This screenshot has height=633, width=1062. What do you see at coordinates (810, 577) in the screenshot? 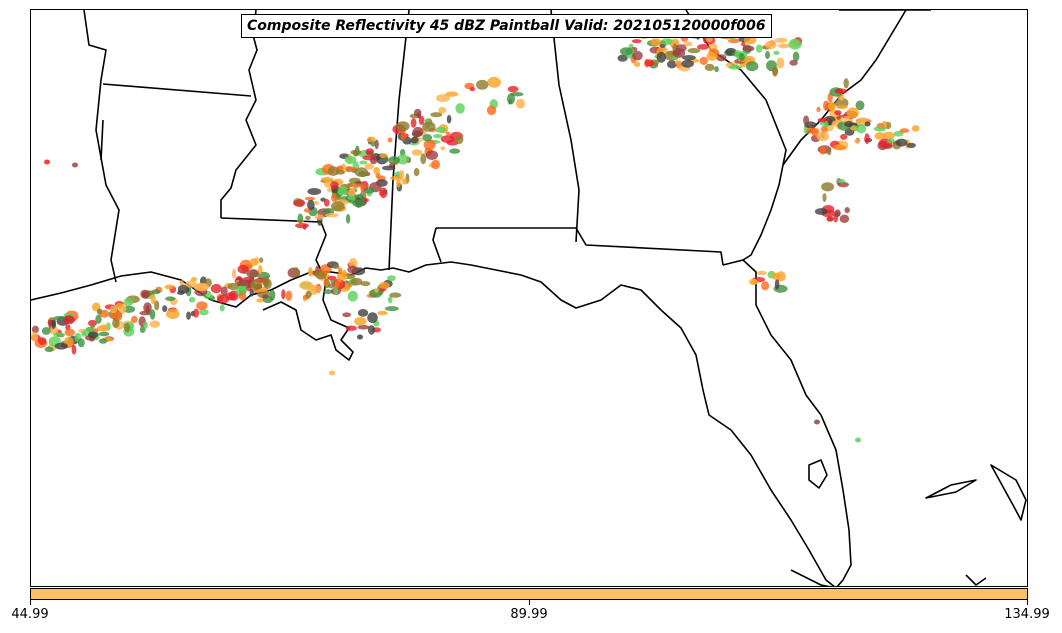
I see `keys` at bounding box center [810, 577].